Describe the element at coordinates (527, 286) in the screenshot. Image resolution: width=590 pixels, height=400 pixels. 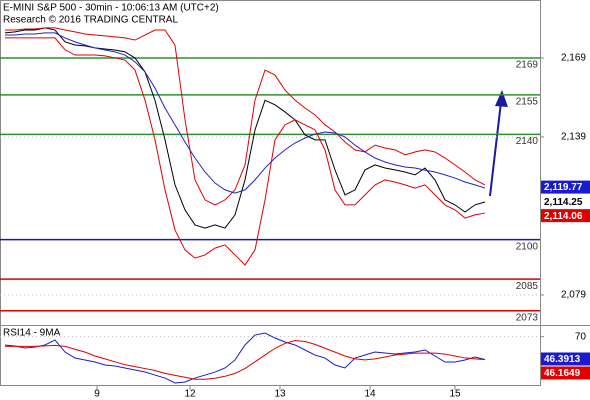
I see `level-label: 2085` at that location.